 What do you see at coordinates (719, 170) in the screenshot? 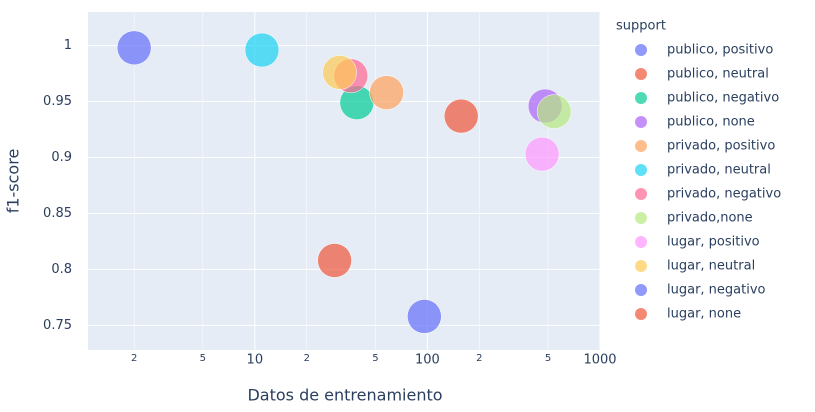
I see `legend-label: privado, neutral` at bounding box center [719, 170].